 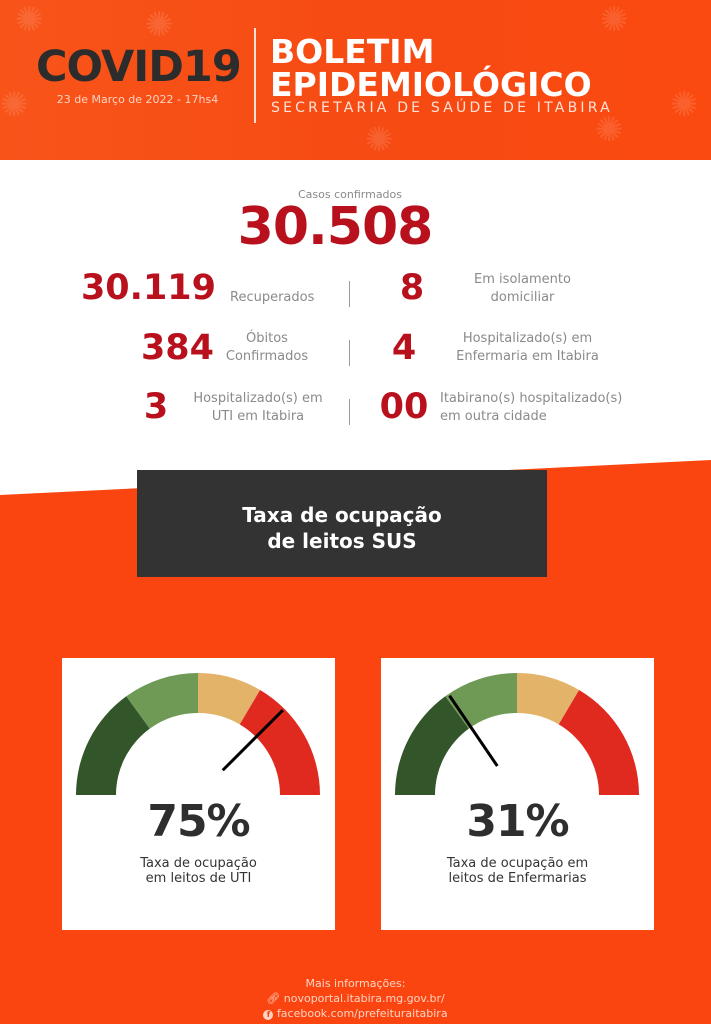 I want to click on stat-value: 384, so click(x=177, y=348).